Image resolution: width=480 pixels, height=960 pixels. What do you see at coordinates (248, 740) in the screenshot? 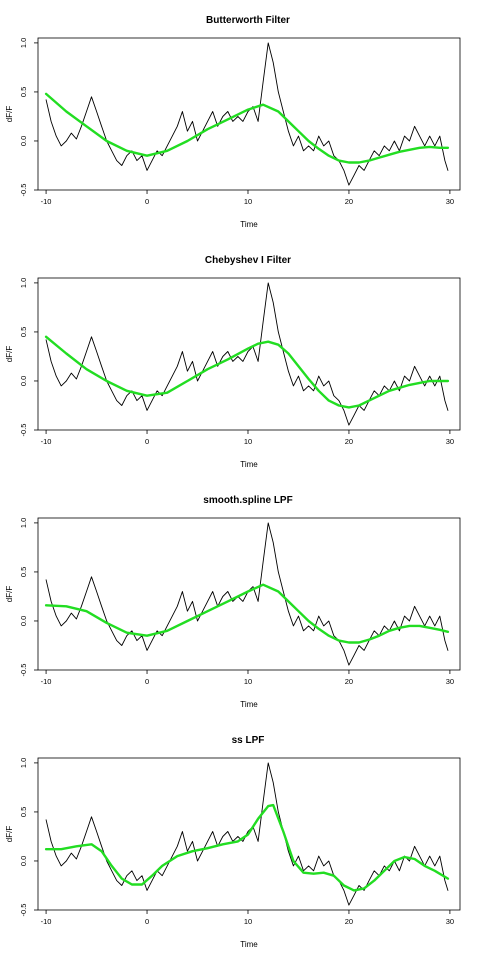
I see `chart-title: ss LPF` at bounding box center [248, 740].